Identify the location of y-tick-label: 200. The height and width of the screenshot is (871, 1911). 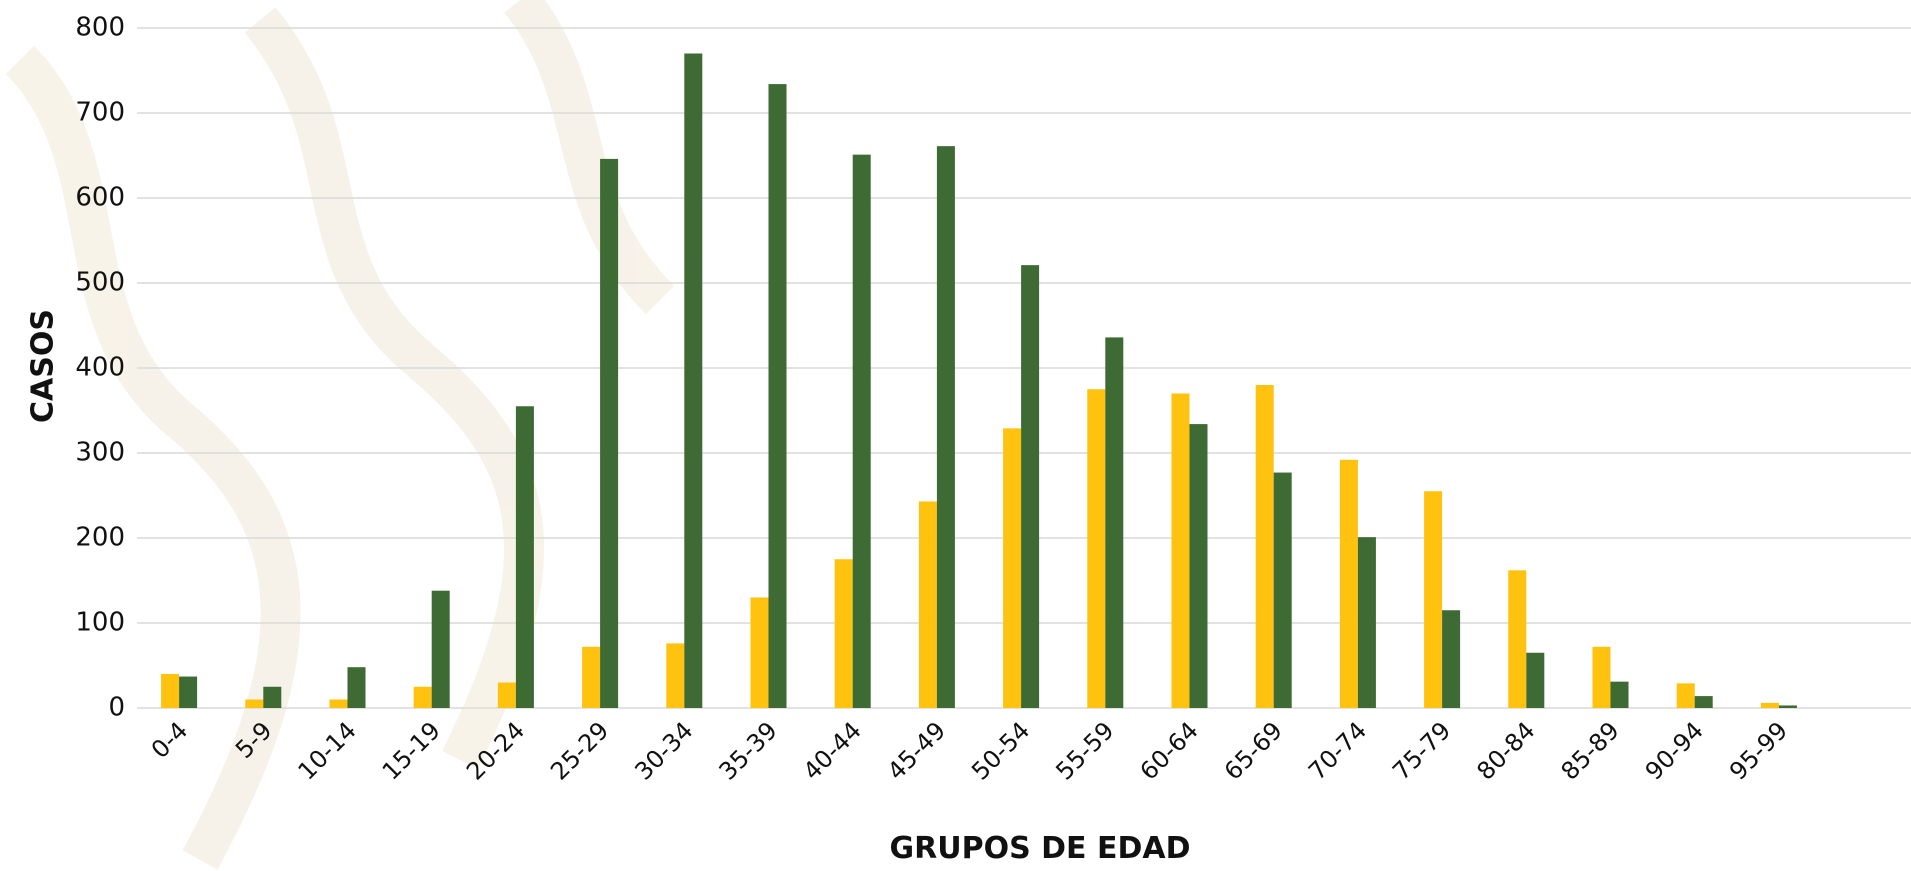
(100, 538).